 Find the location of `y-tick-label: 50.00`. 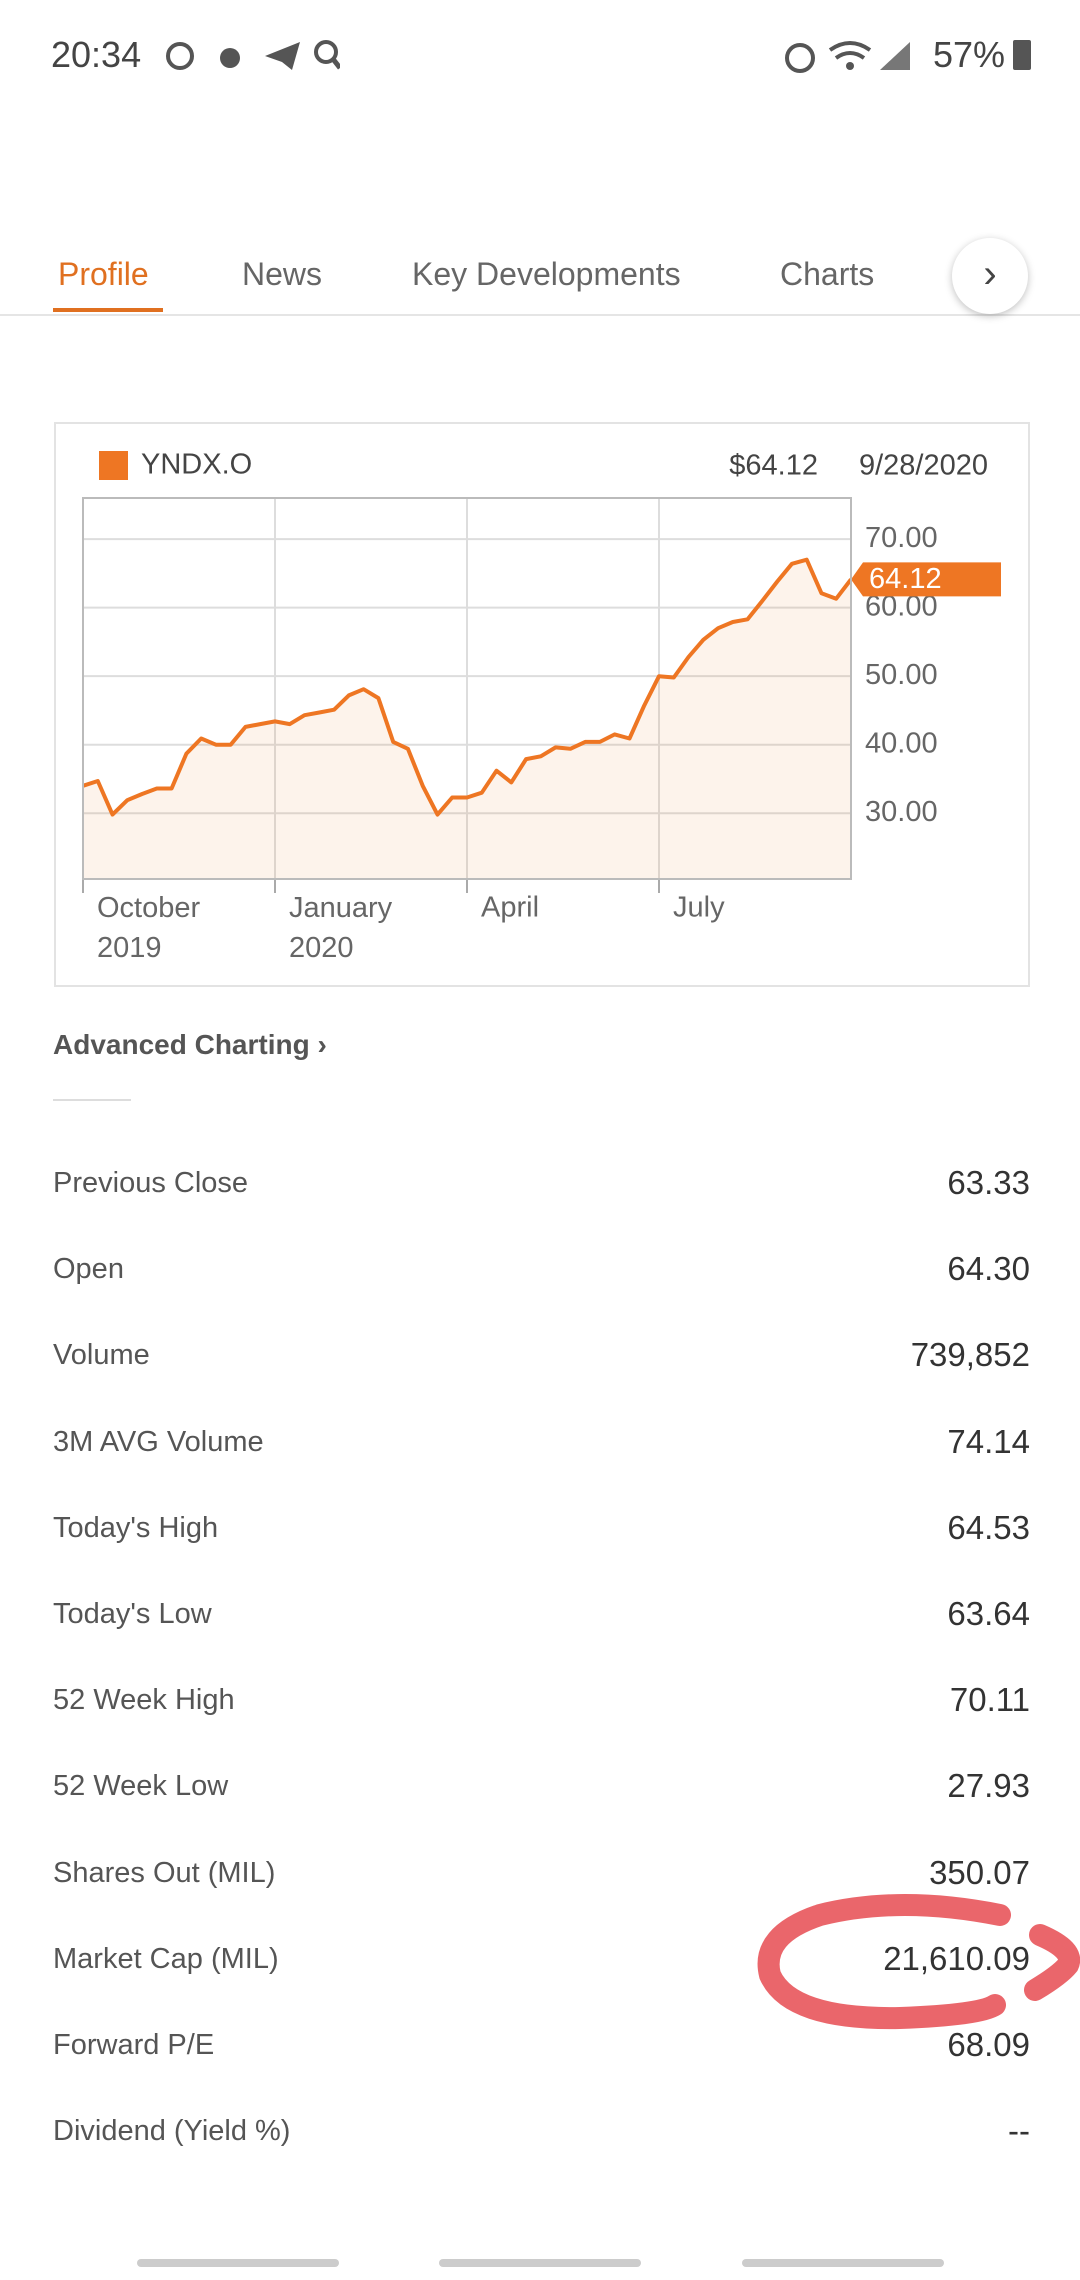

y-tick-label: 50.00 is located at coordinates (901, 675).